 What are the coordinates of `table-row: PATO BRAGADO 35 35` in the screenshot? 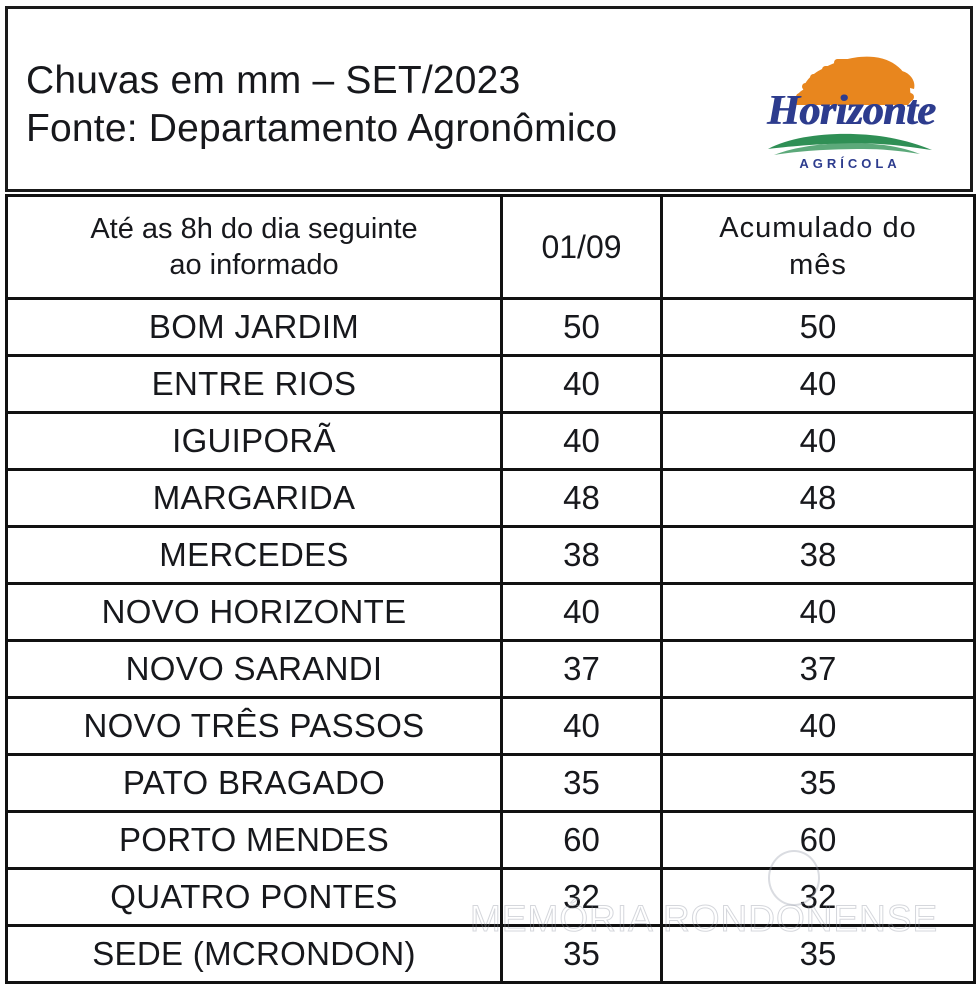 It's located at (490, 783).